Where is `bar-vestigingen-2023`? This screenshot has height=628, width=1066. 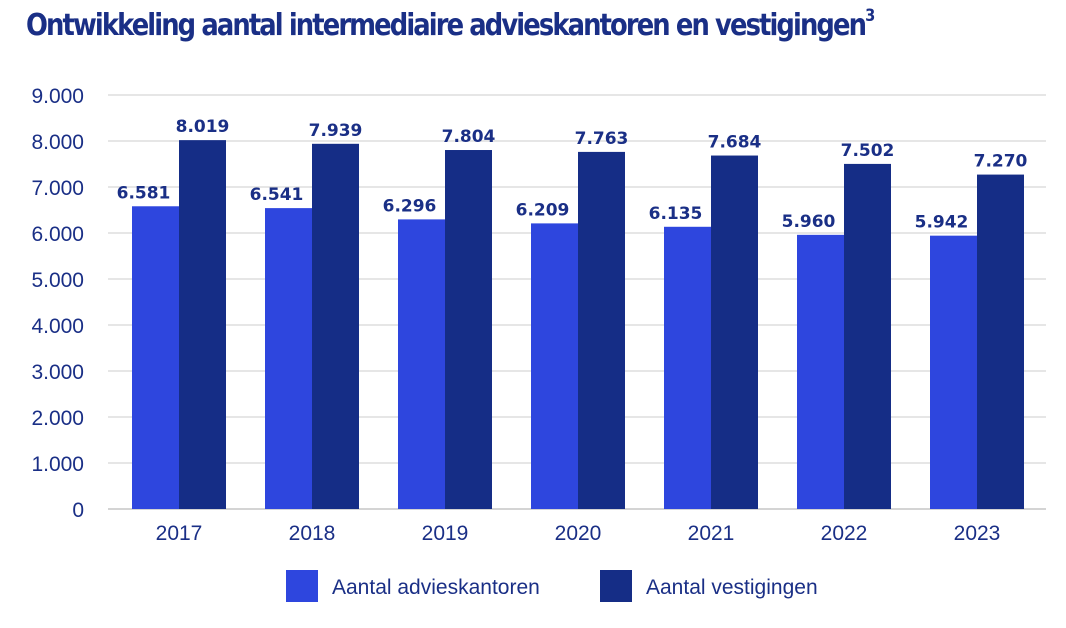 bar-vestigingen-2023 is located at coordinates (1000, 341).